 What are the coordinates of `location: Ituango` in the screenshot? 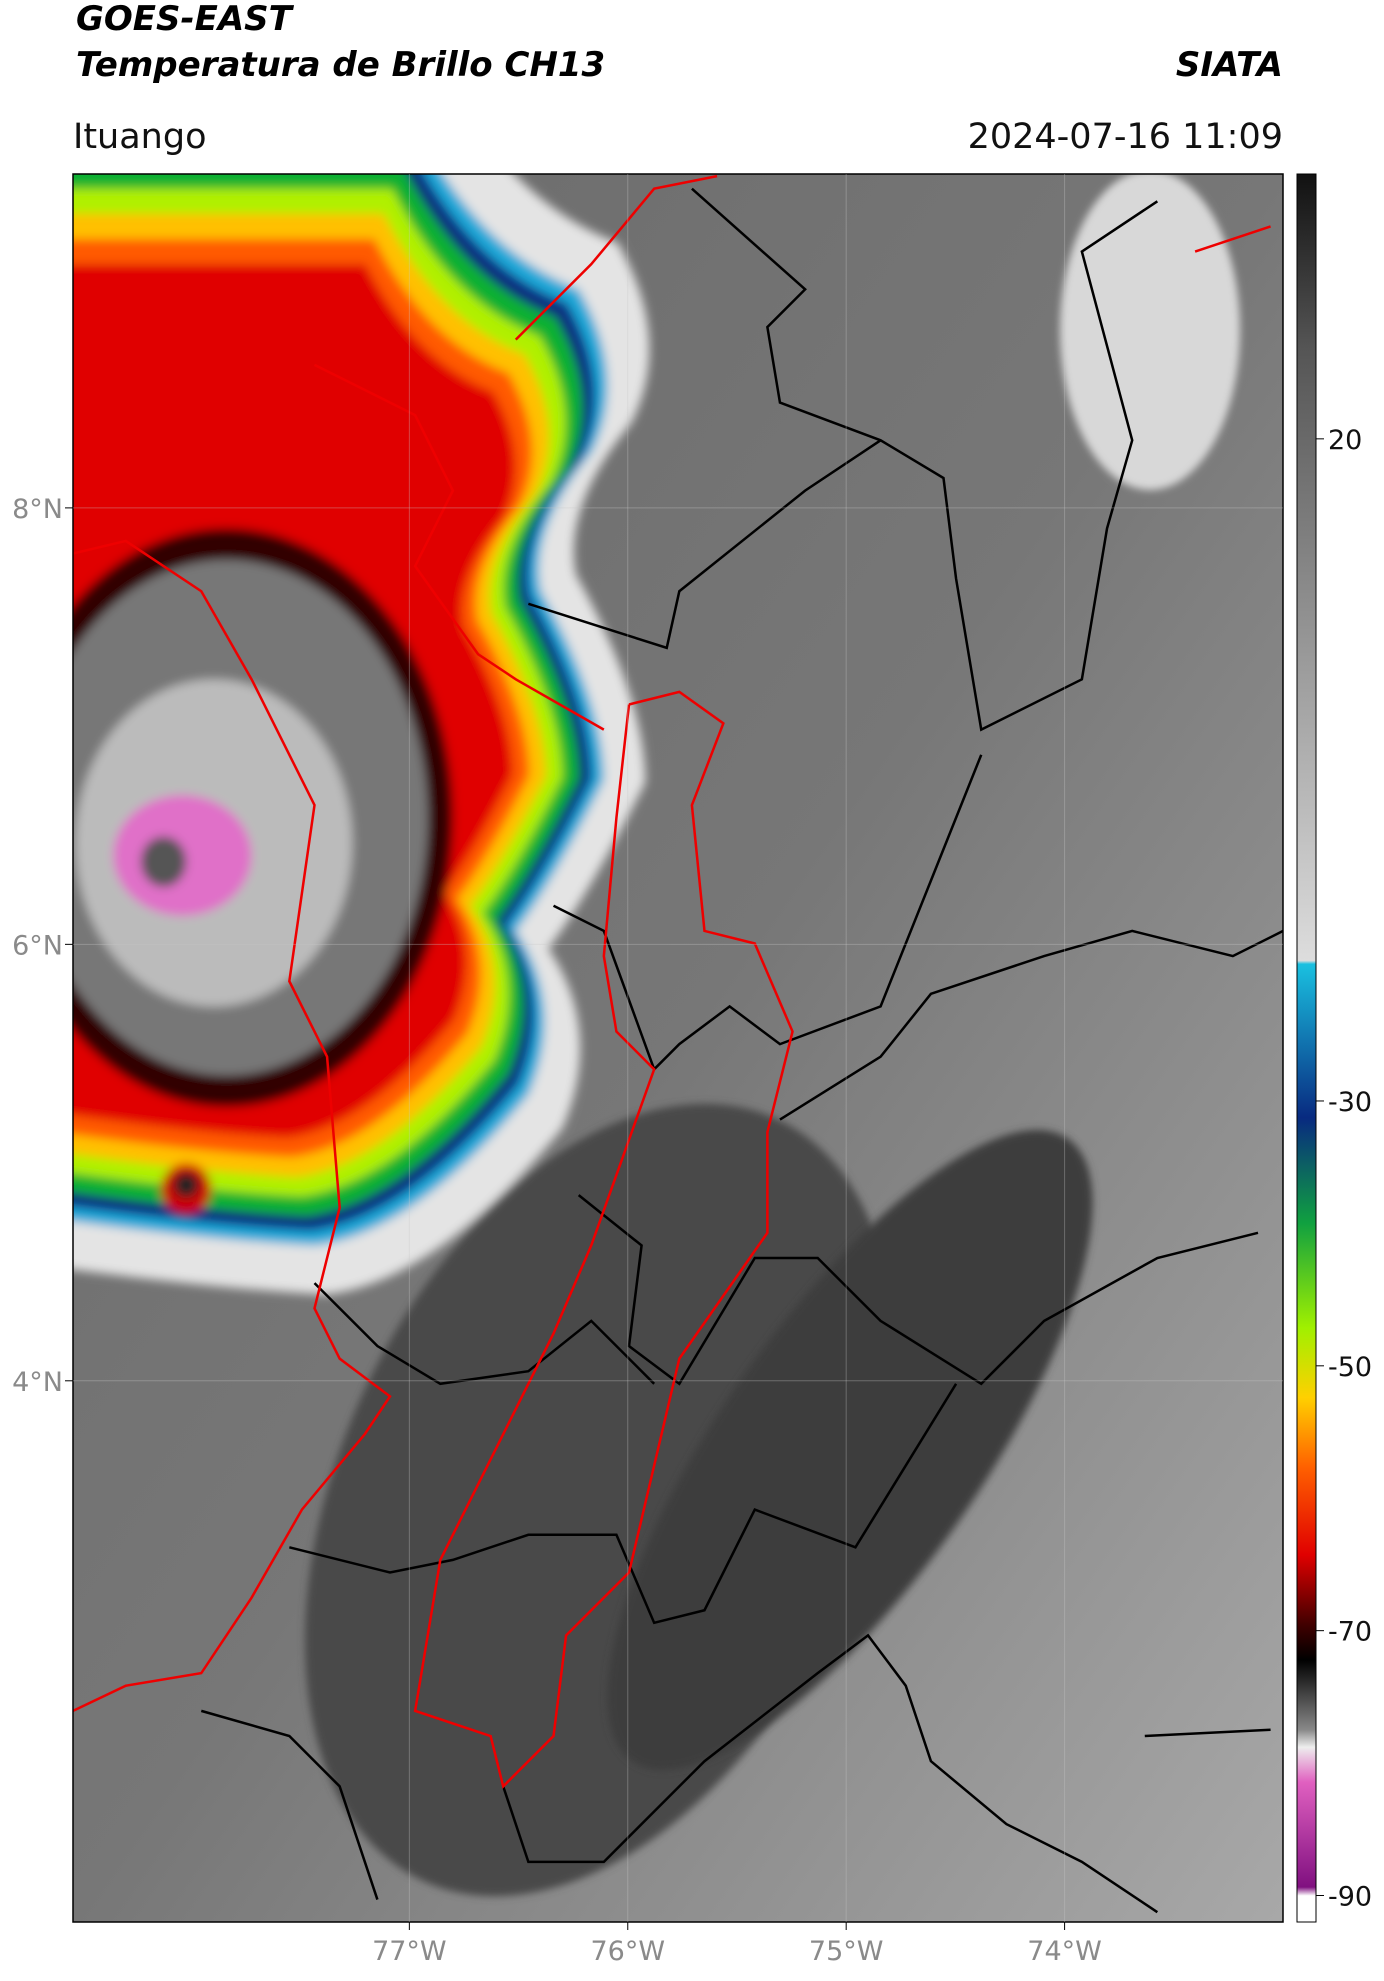 It's located at (140, 137).